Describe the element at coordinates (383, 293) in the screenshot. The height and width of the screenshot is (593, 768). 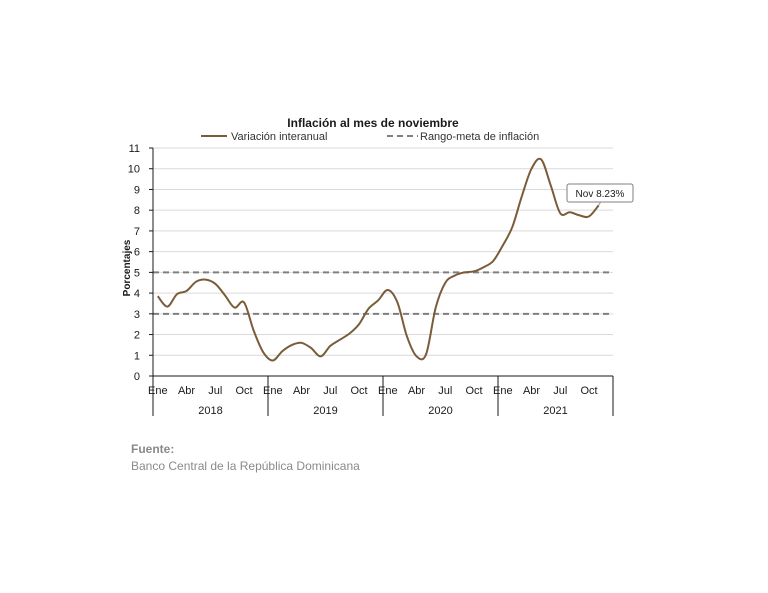
I see `target-range-lines` at that location.